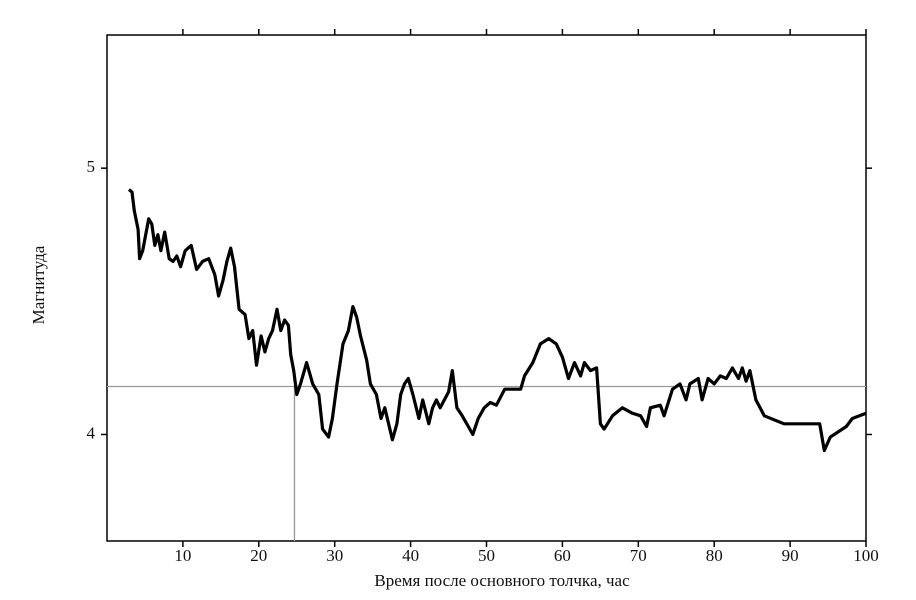 Image resolution: width=916 pixels, height=600 pixels. Describe the element at coordinates (91, 432) in the screenshot. I see `y-tick-label: 4` at that location.